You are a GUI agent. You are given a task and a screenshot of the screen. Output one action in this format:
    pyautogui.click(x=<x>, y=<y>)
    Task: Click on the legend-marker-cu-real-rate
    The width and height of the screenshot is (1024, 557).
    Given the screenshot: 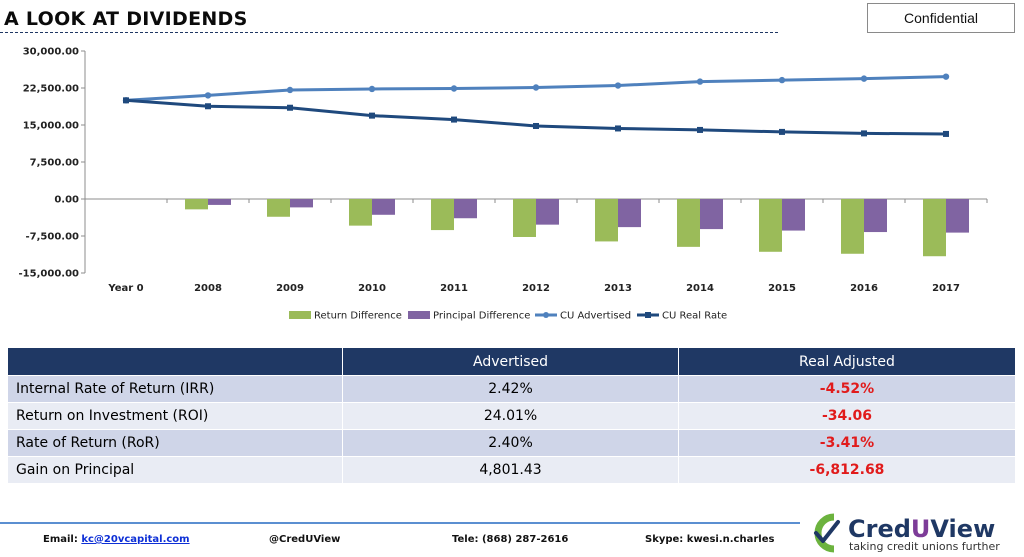 What is the action you would take?
    pyautogui.click(x=648, y=315)
    